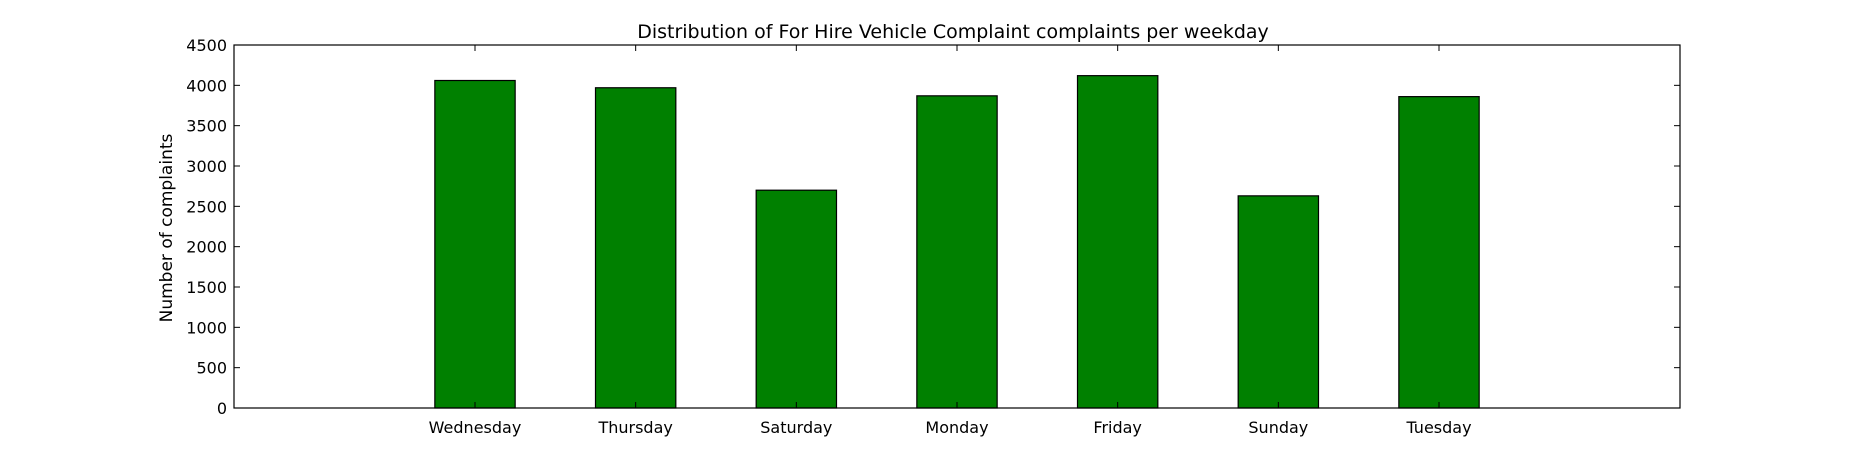 This screenshot has height=450, width=1850. What do you see at coordinates (206, 126) in the screenshot?
I see `y-tick-label: 3500` at bounding box center [206, 126].